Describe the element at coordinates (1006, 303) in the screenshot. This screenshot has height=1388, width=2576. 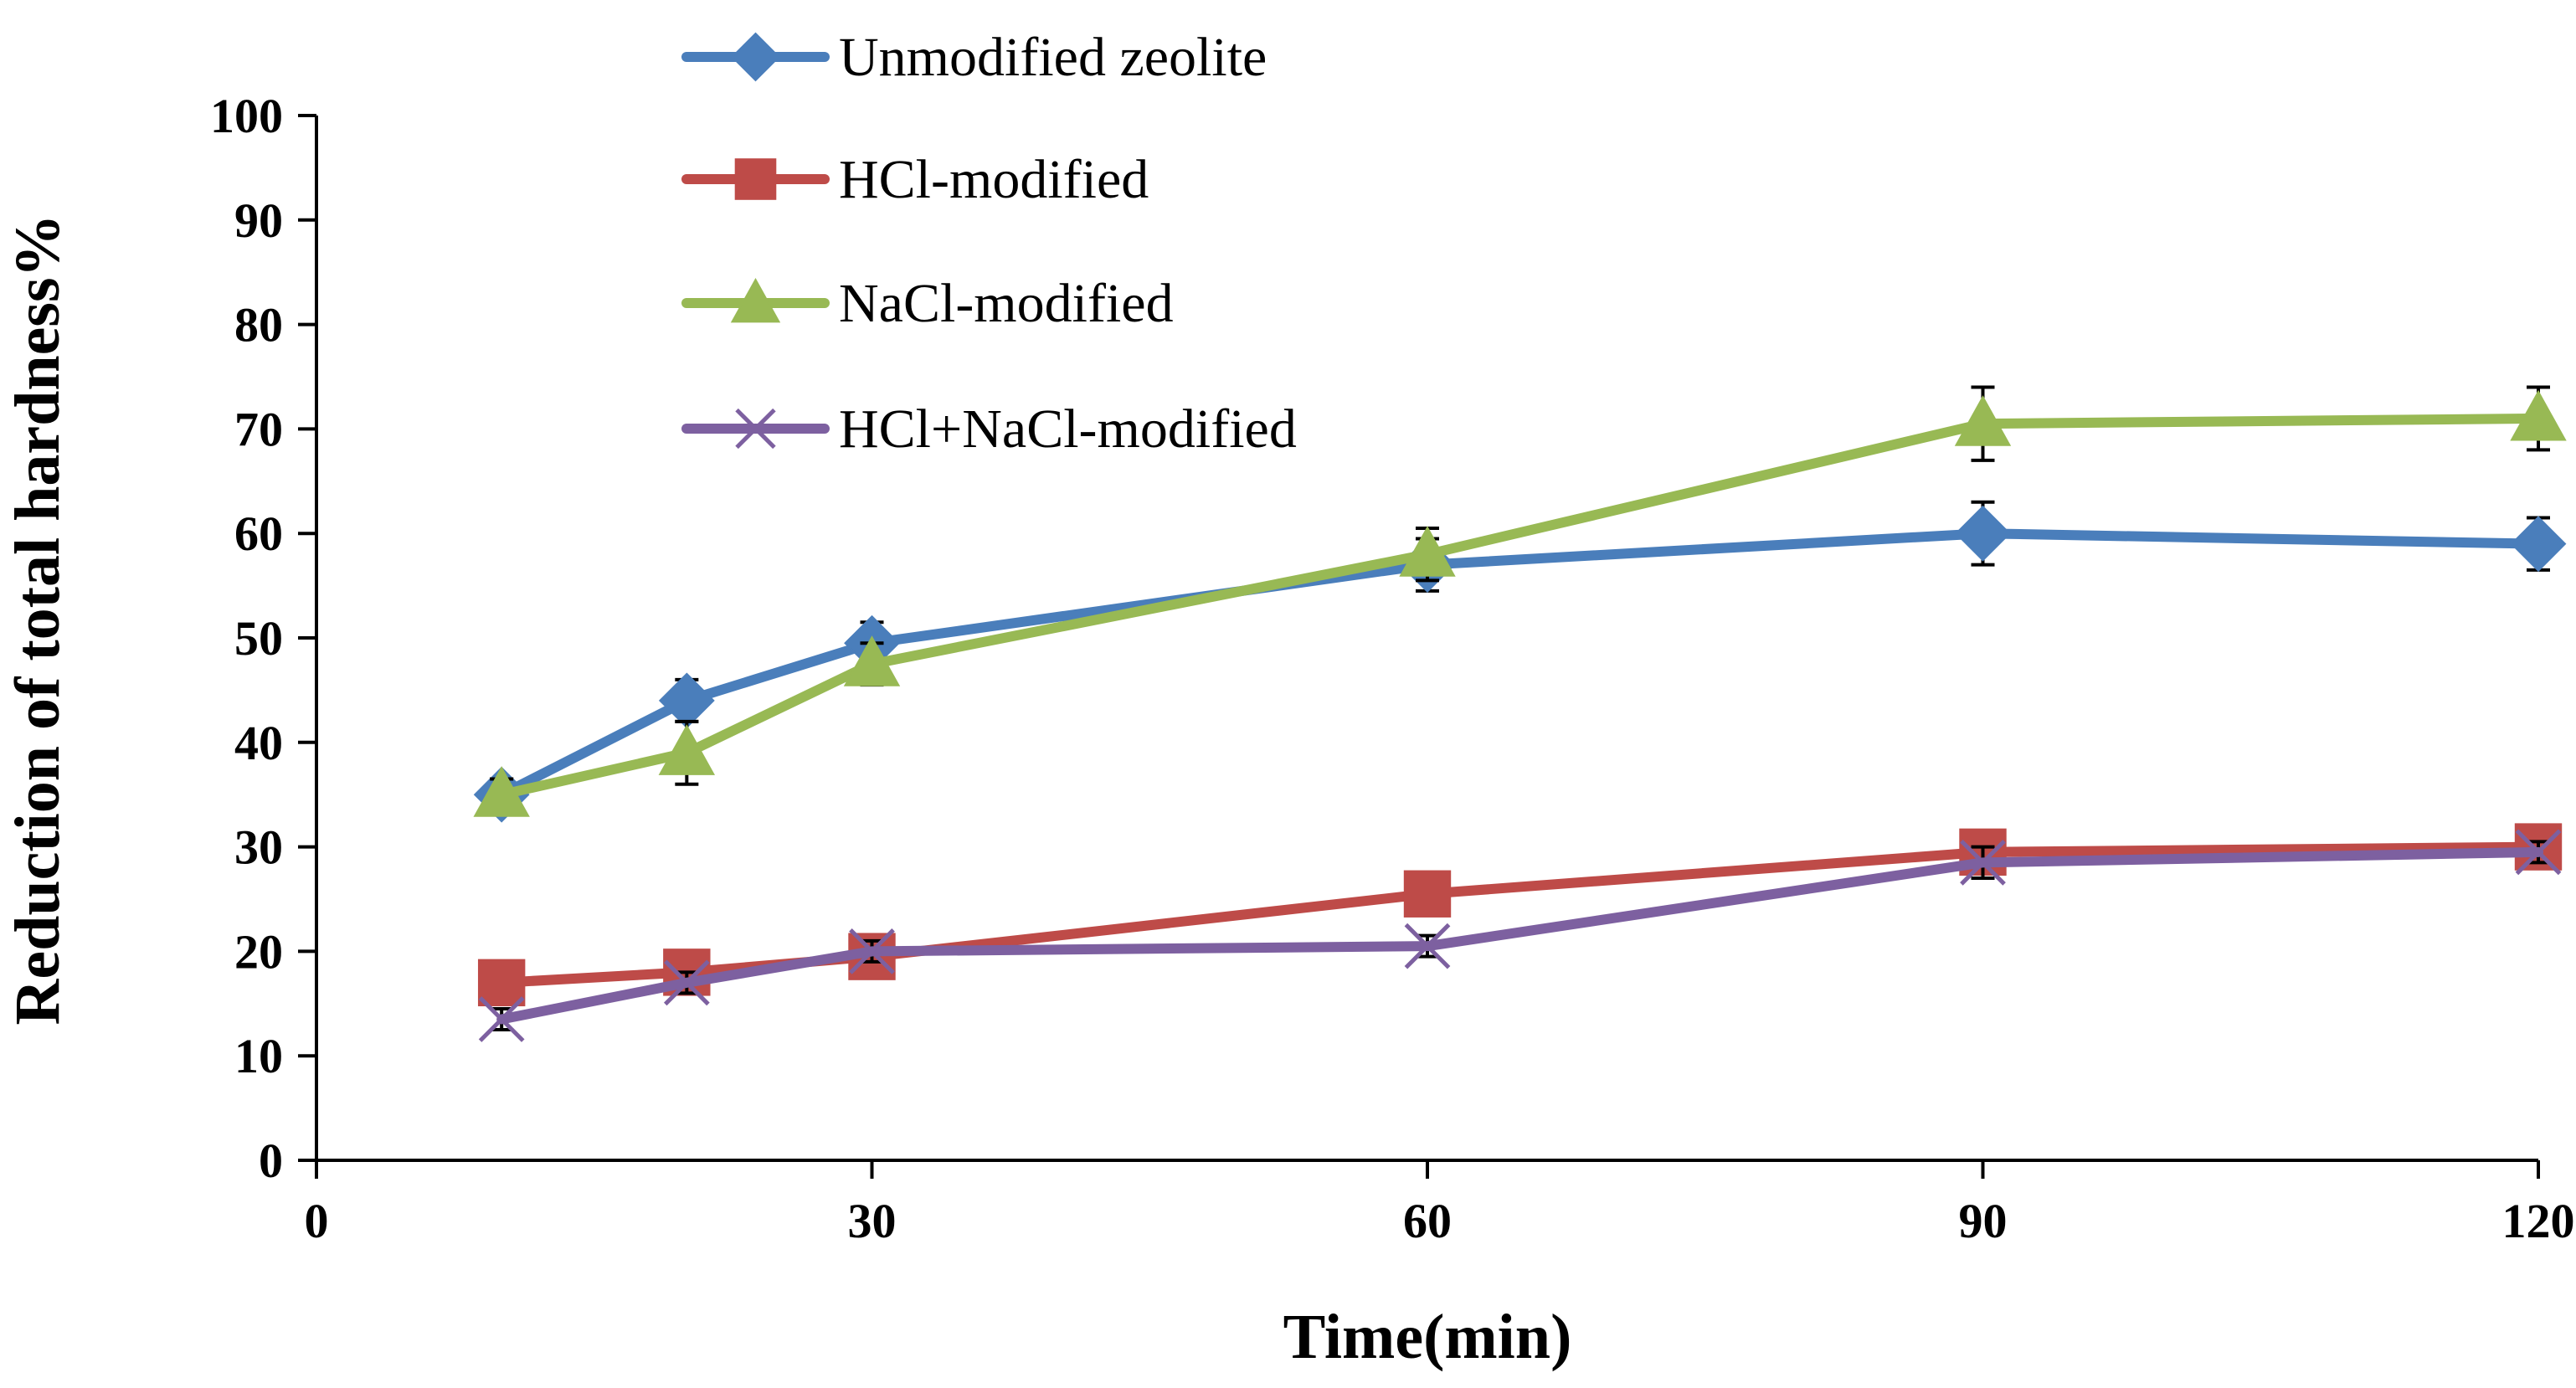
I see `legend-label: NaCl-modified` at that location.